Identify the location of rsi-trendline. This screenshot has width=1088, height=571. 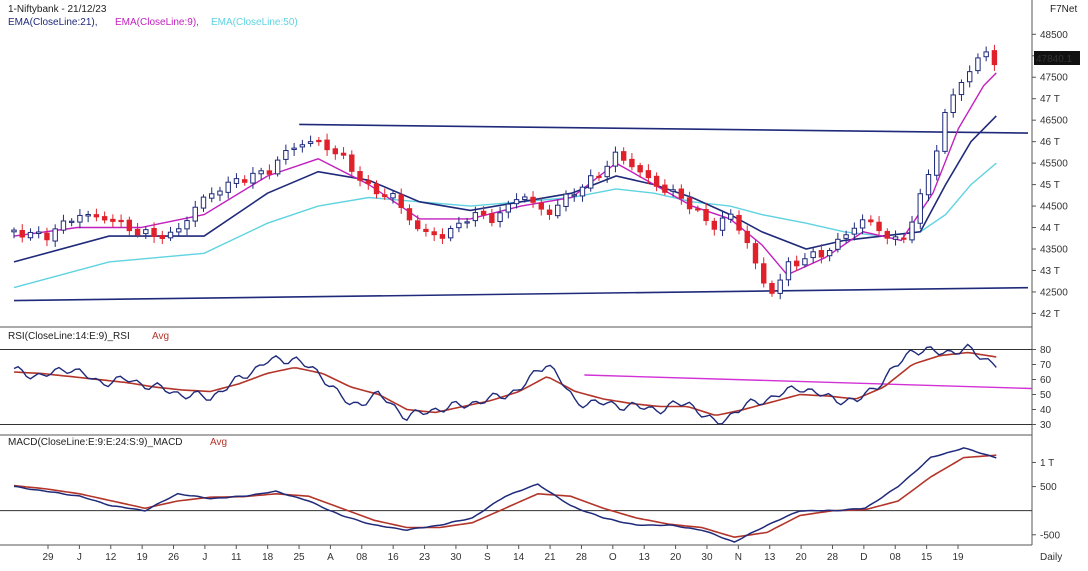
(808, 382).